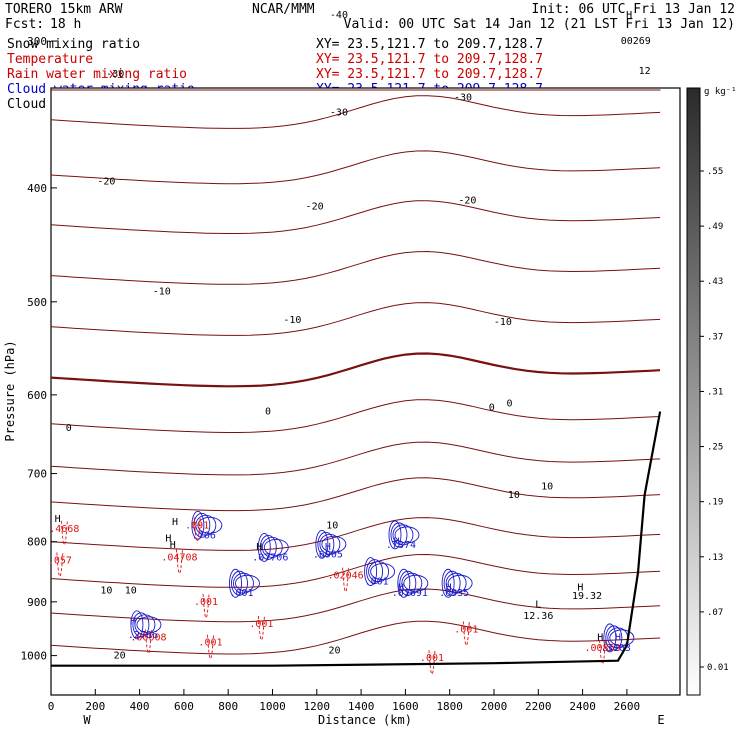 Image resolution: width=740 pixels, height=740 pixels. What do you see at coordinates (365, 720) in the screenshot?
I see `x-axis-label: Distance (km)` at bounding box center [365, 720].